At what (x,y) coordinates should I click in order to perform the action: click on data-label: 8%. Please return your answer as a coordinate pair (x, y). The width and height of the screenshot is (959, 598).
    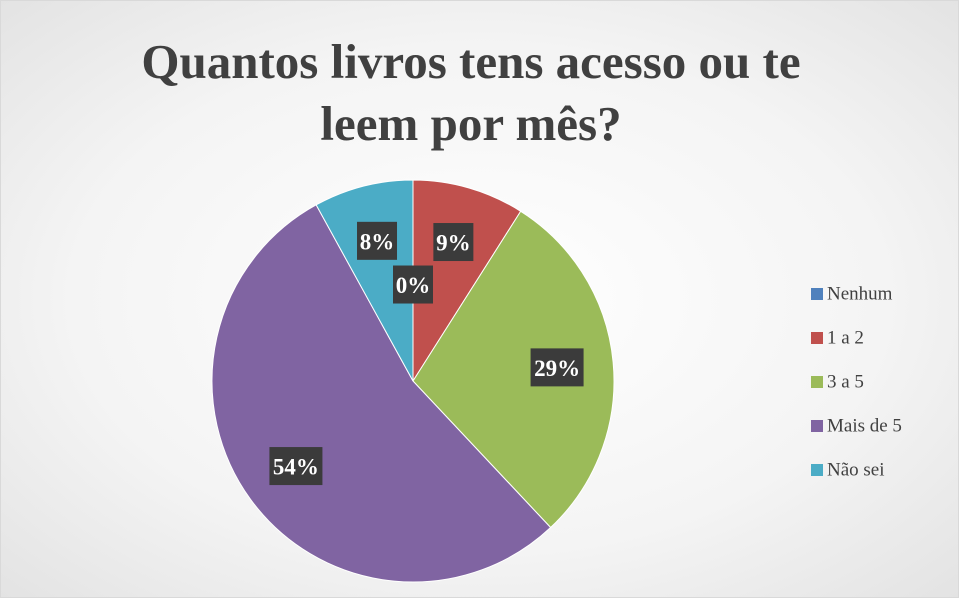
    Looking at the image, I should click on (377, 241).